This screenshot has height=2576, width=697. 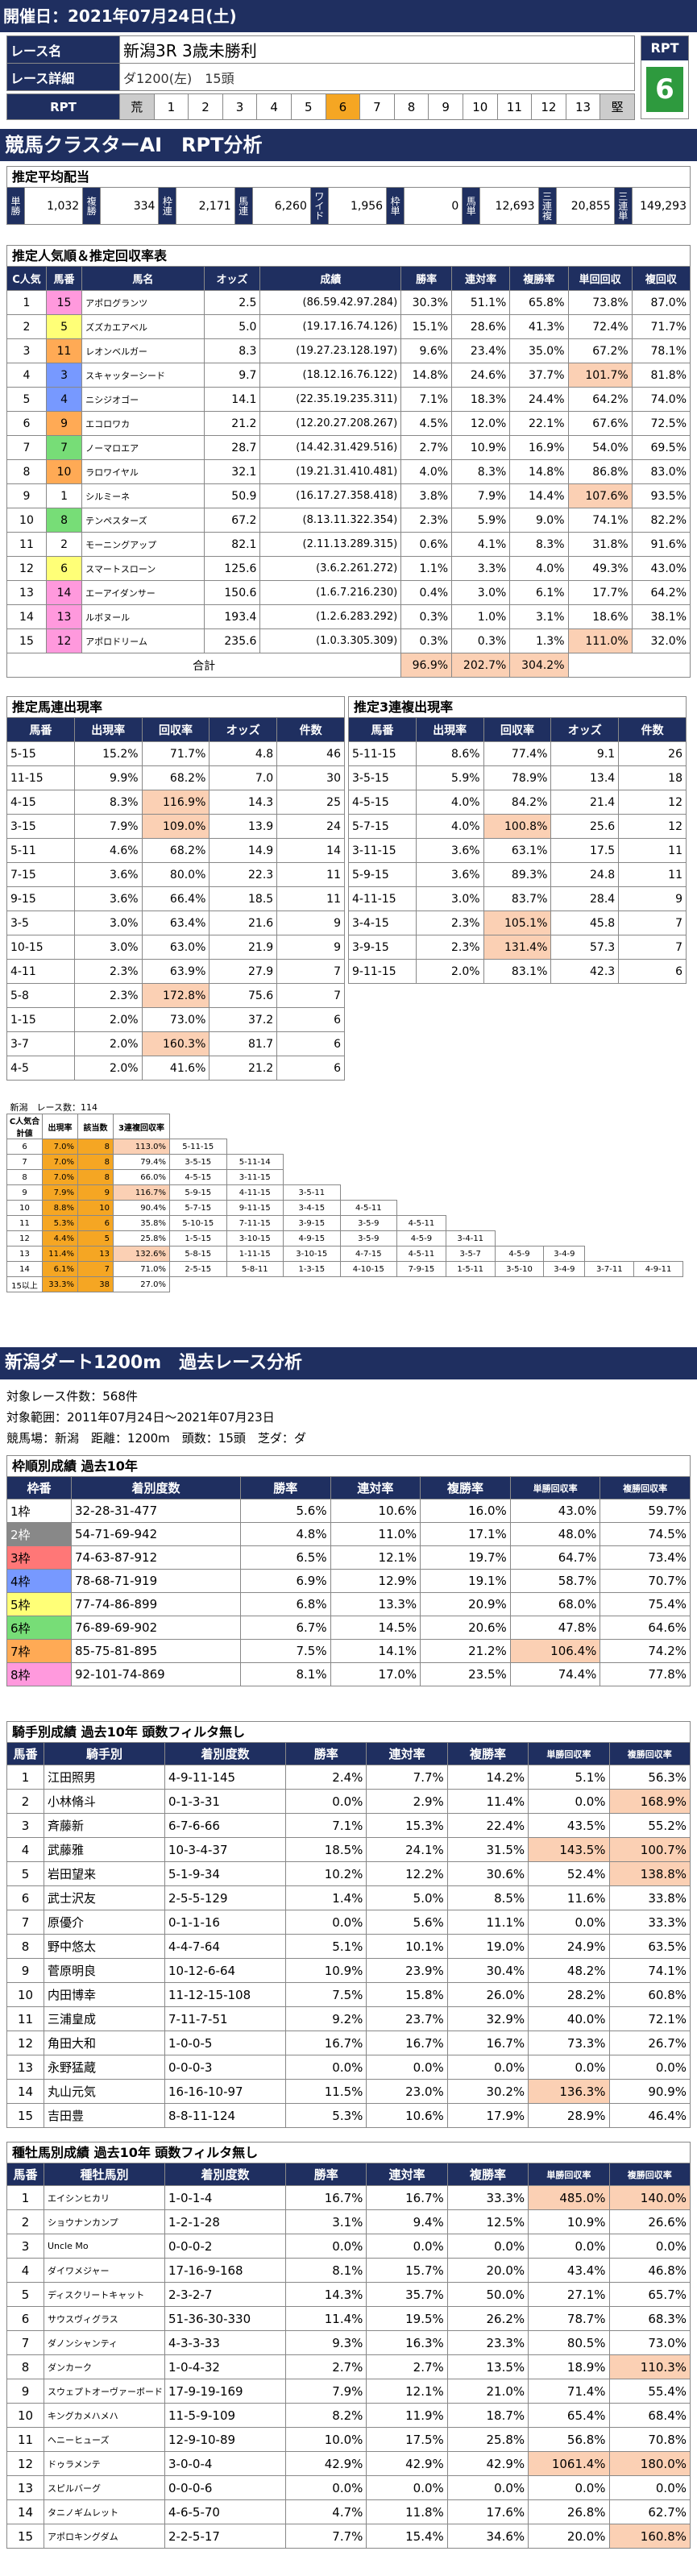 I want to click on matrix-cell: 38, so click(x=95, y=1284).